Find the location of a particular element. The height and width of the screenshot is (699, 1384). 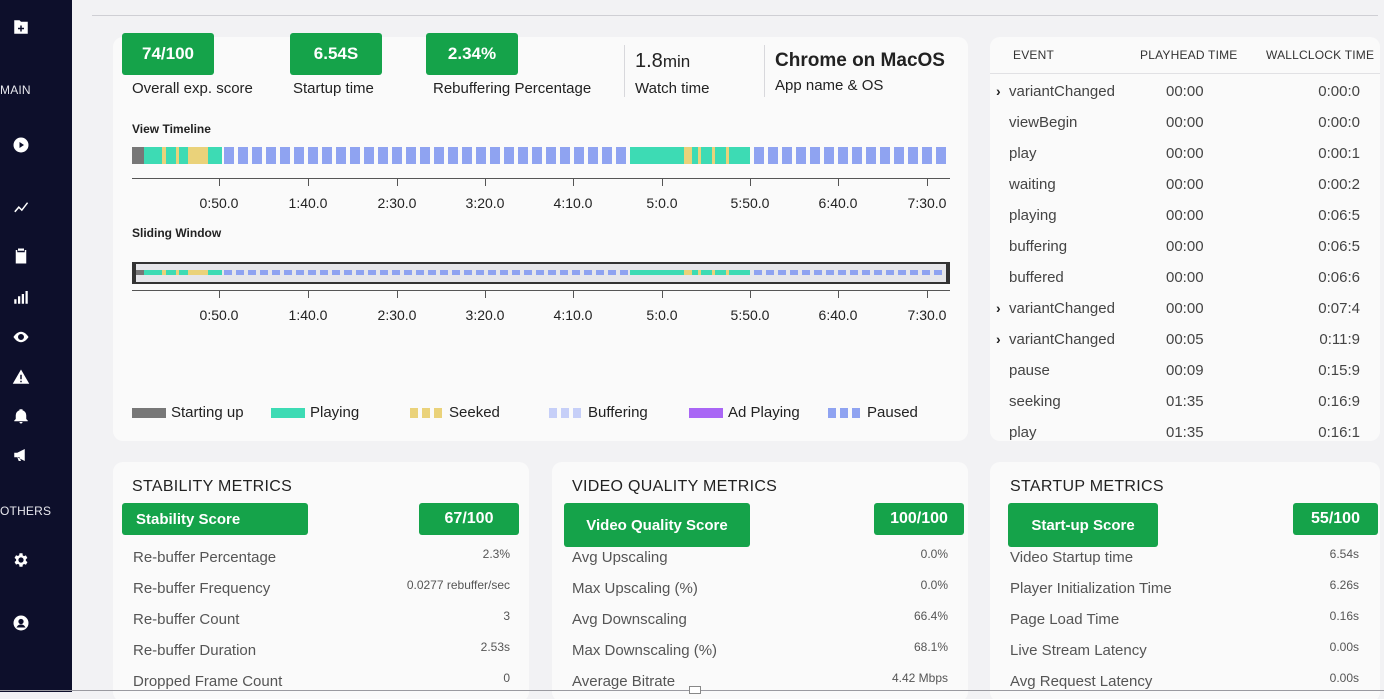

legend-item: Buffering is located at coordinates (598, 412).